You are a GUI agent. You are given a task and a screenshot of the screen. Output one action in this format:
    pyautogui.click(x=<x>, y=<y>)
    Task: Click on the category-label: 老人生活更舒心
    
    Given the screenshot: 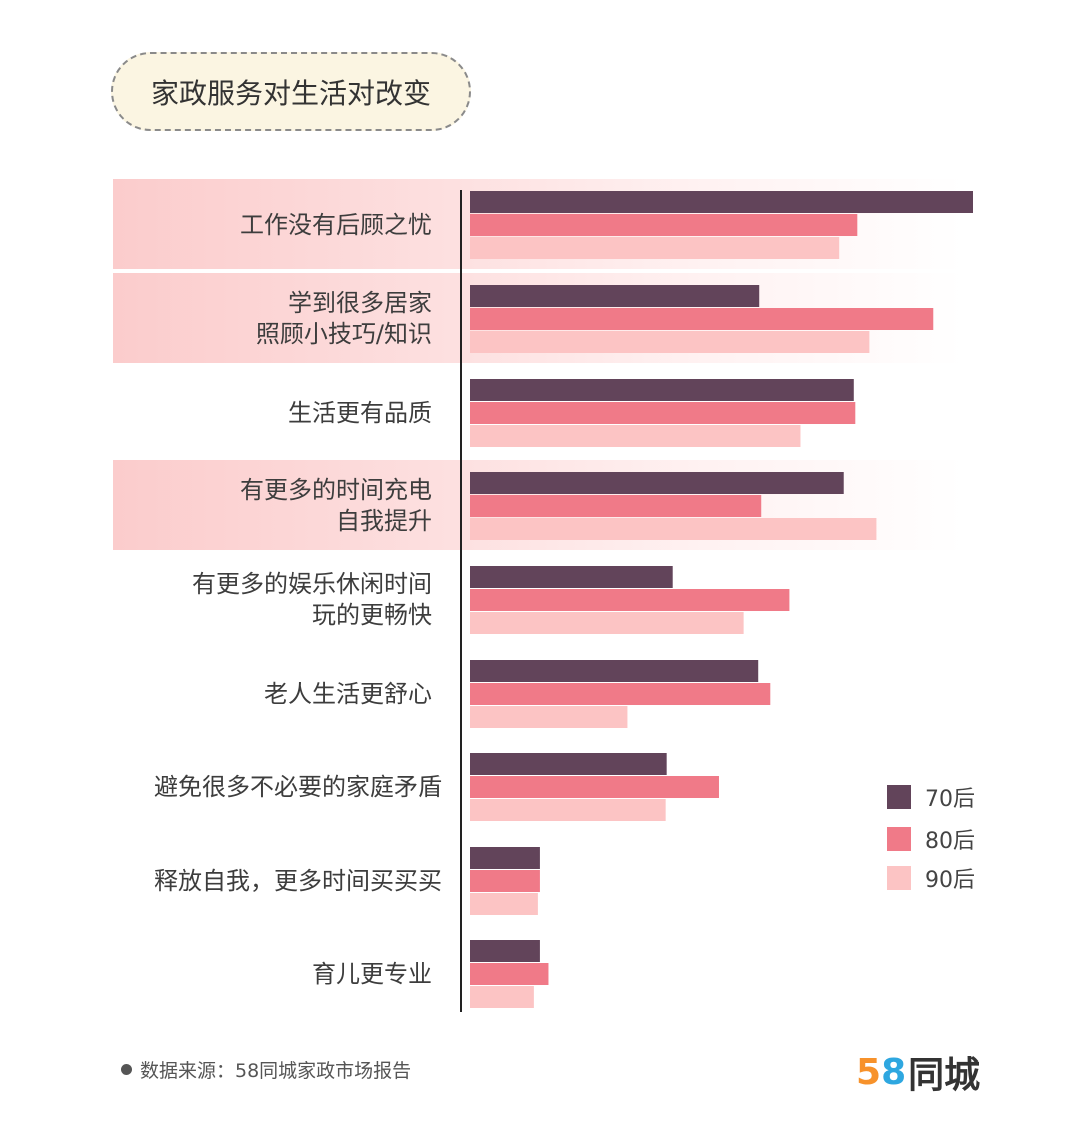 What is the action you would take?
    pyautogui.click(x=266, y=694)
    